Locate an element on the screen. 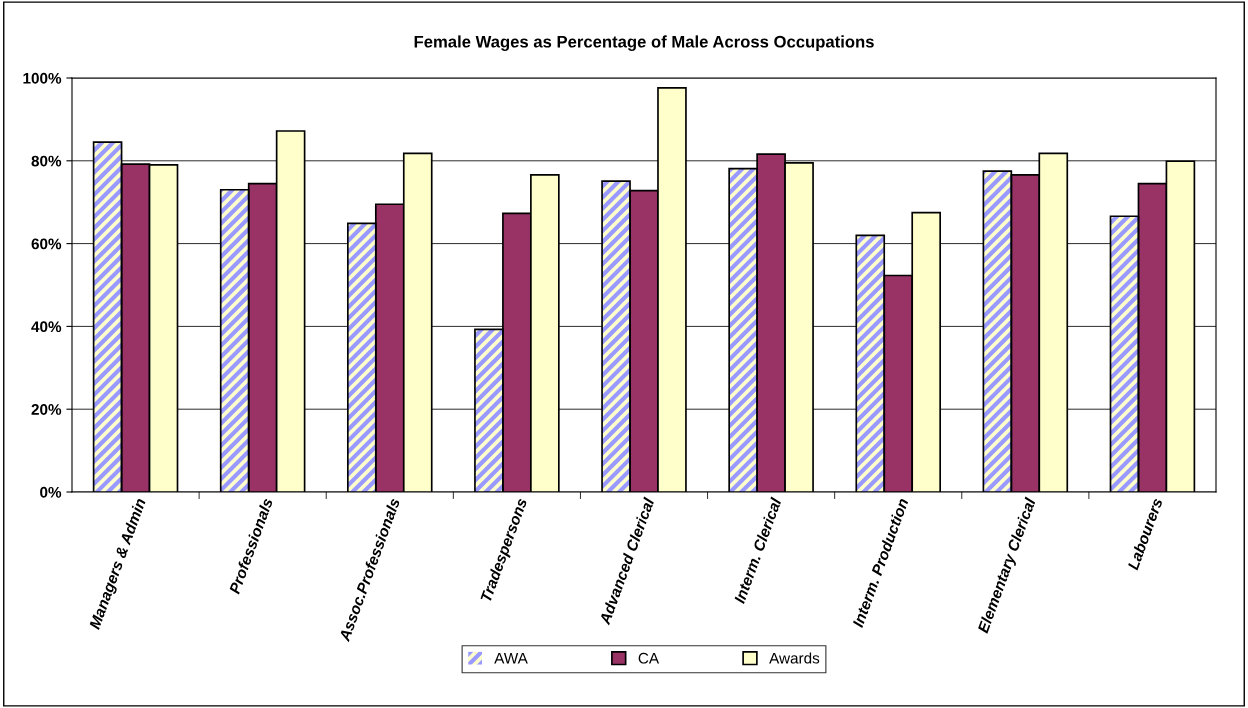 The height and width of the screenshot is (708, 1248). y-tick-label: 100% is located at coordinates (42, 78).